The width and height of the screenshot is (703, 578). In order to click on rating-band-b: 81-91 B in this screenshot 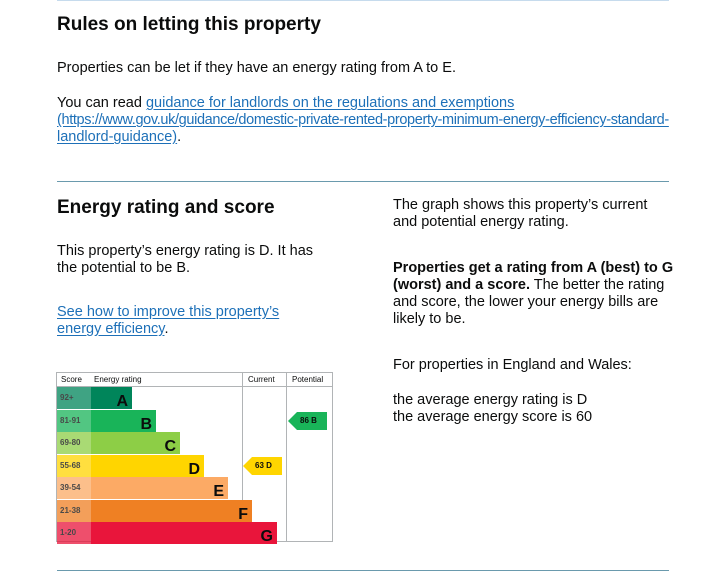, I will do `click(147, 421)`.